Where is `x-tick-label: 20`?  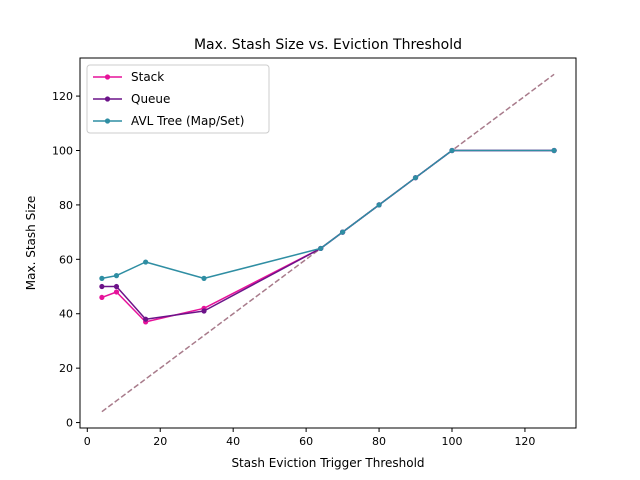
x-tick-label: 20 is located at coordinates (160, 441).